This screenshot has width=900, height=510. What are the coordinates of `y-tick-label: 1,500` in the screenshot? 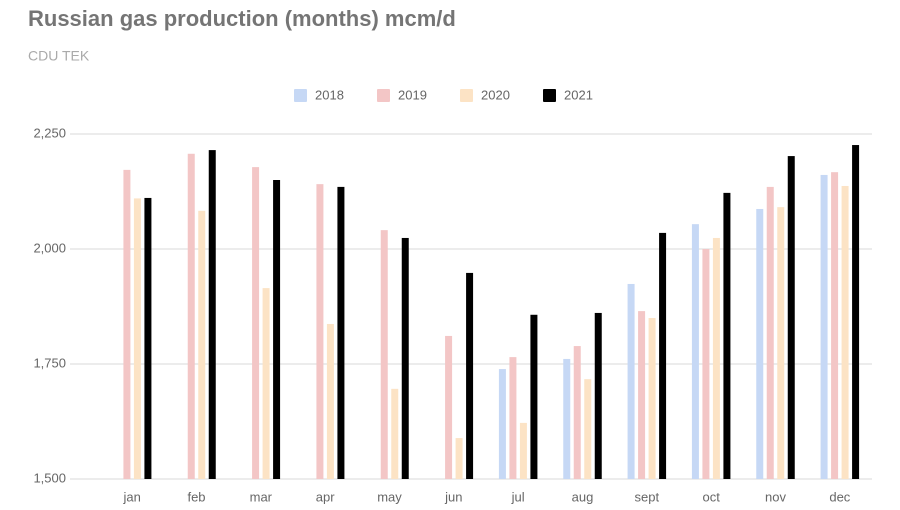 It's located at (49, 477).